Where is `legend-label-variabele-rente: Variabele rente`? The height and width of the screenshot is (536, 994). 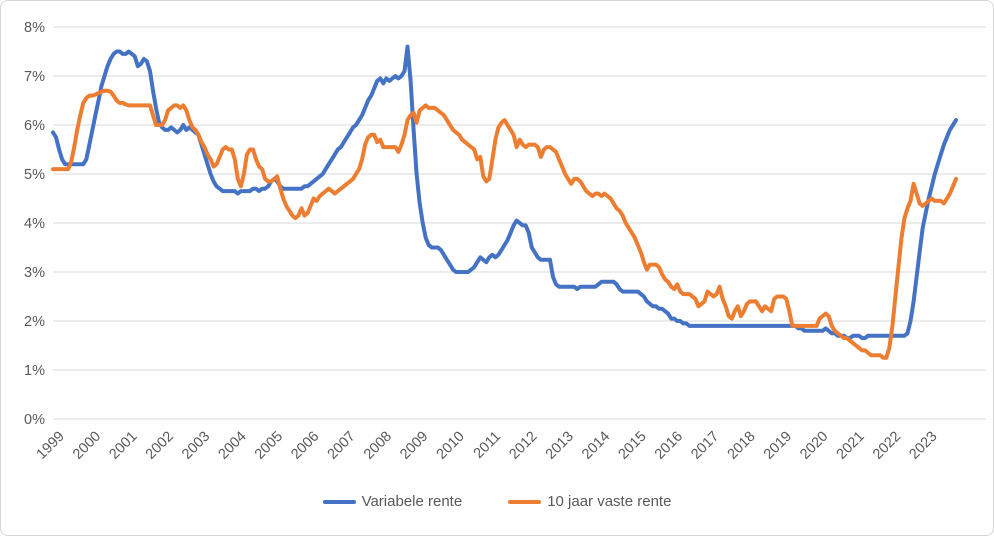 legend-label-variabele-rente: Variabele rente is located at coordinates (412, 501).